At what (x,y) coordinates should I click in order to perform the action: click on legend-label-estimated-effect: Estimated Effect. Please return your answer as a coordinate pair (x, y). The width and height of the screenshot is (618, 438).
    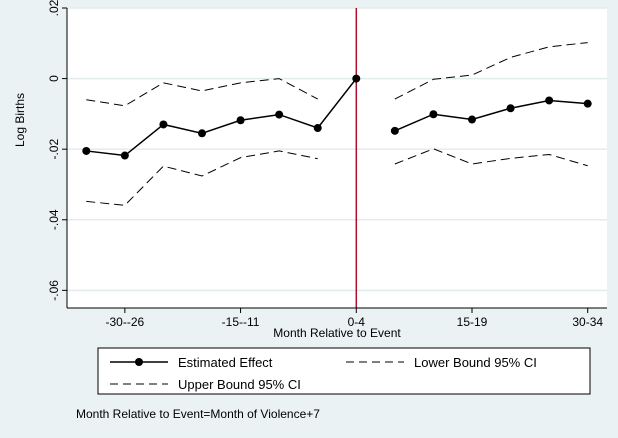
    Looking at the image, I should click on (225, 362).